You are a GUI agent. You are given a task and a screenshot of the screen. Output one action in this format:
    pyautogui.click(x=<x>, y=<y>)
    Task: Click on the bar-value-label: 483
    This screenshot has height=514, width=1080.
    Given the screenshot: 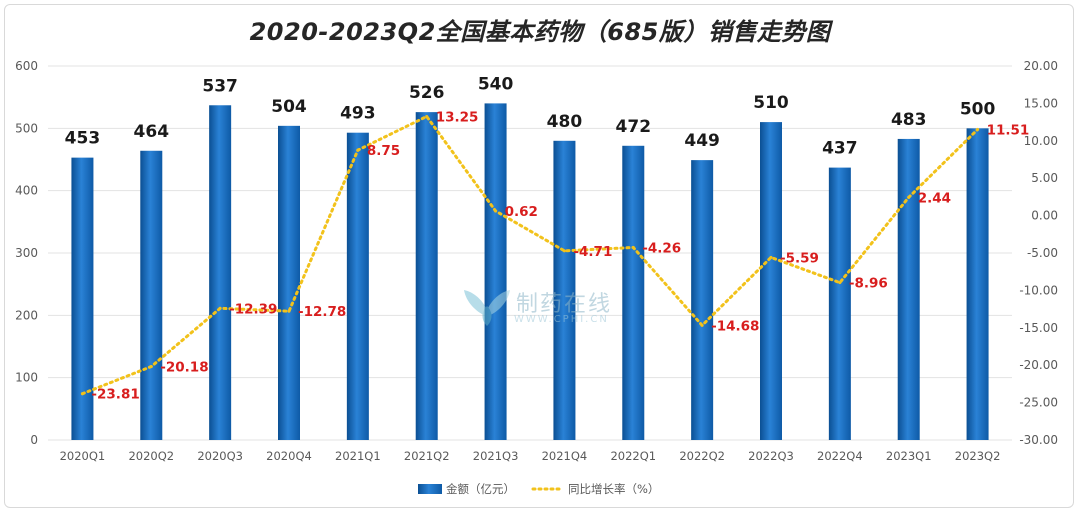 What is the action you would take?
    pyautogui.click(x=909, y=120)
    